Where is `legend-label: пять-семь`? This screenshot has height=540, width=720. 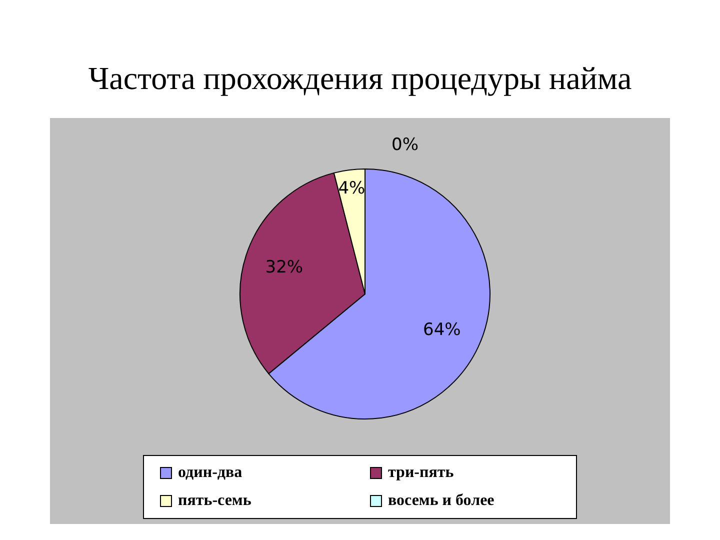
legend-label: пять-семь is located at coordinates (215, 501).